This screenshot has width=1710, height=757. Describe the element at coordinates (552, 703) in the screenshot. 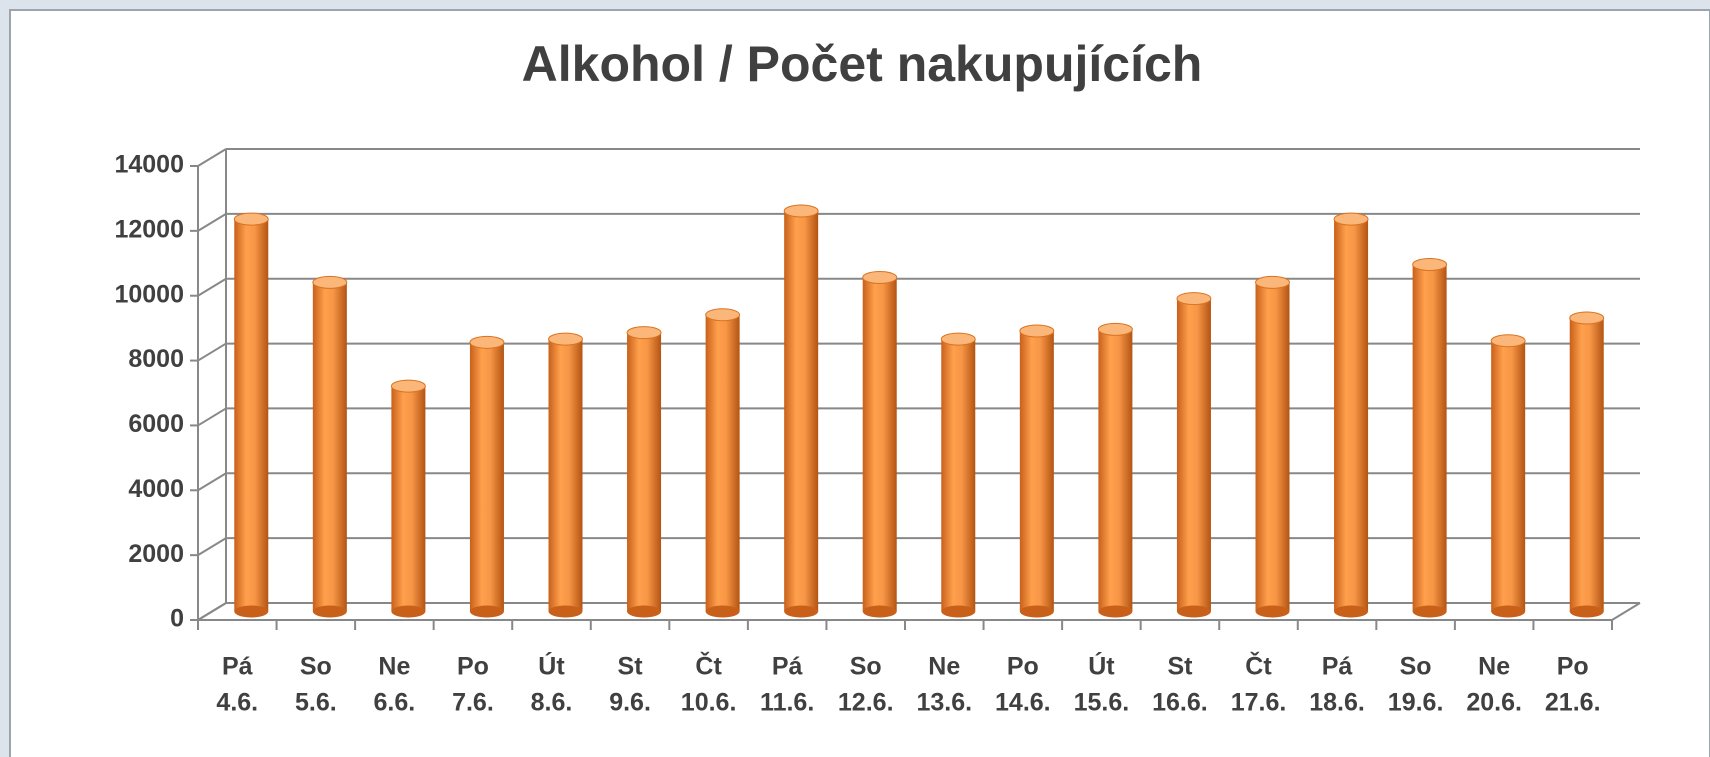

I see `x-tick-label: 8.6.` at that location.